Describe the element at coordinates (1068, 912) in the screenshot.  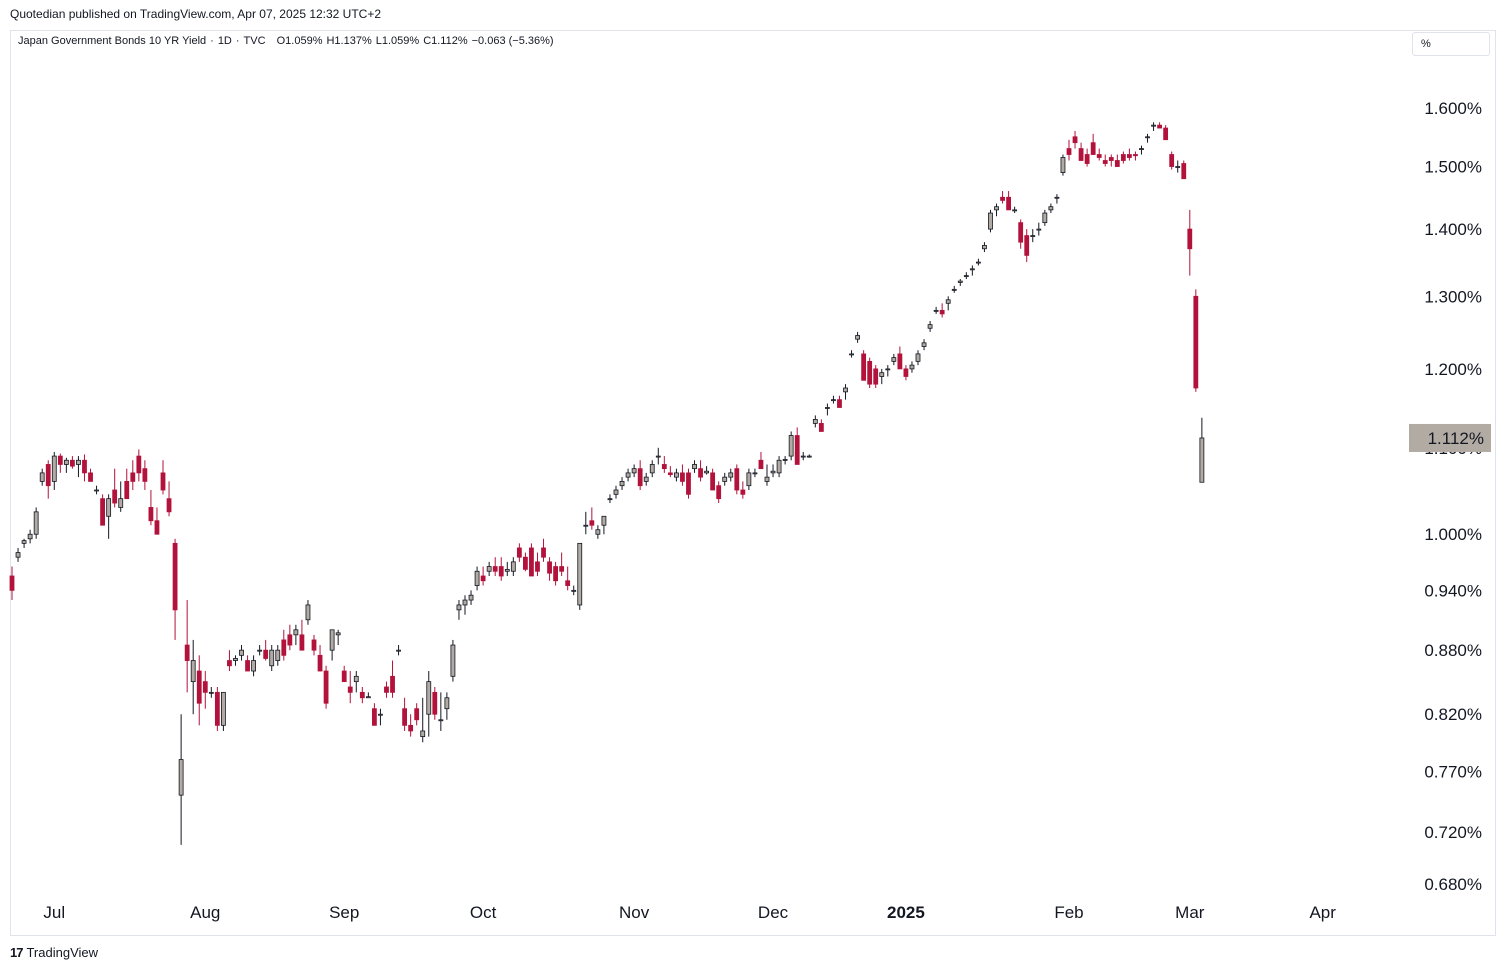
I see `x-tick-label: Feb` at that location.